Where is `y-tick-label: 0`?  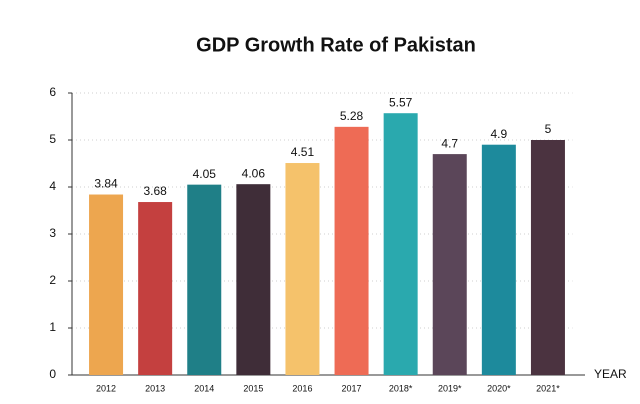
y-tick-label: 0 is located at coordinates (52, 374).